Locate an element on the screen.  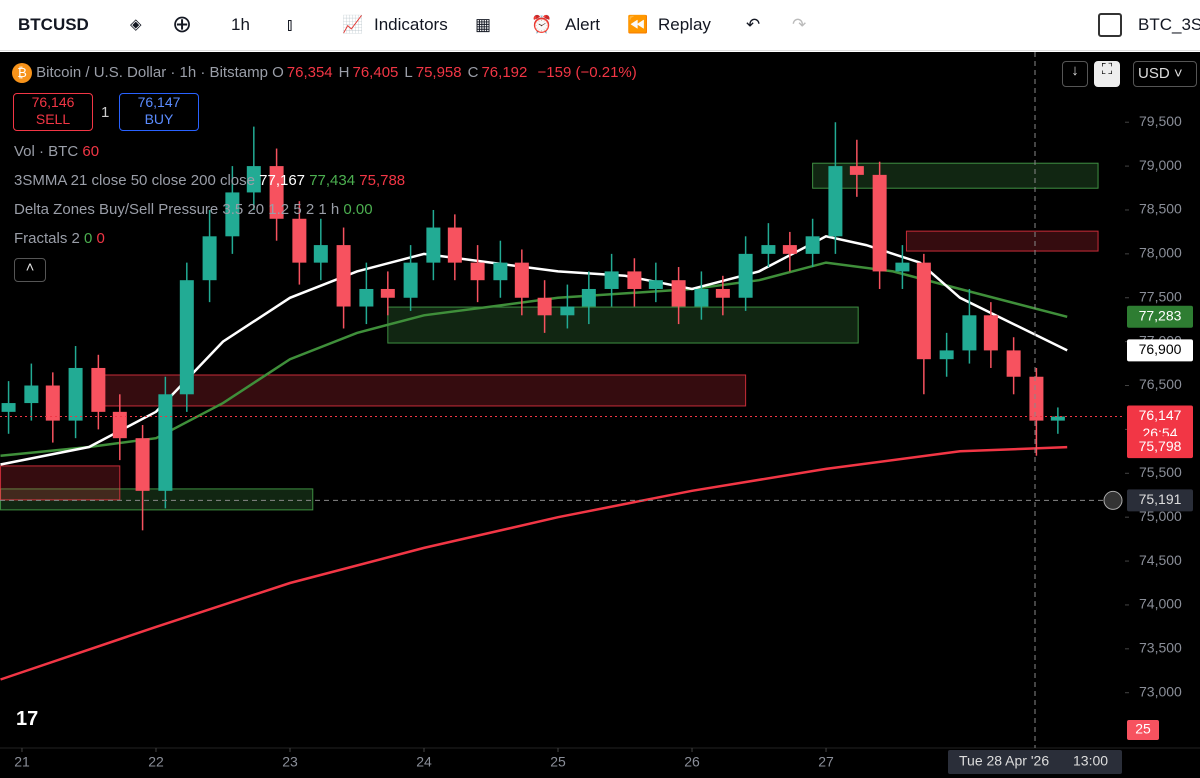
indicators-icon: 📈 is located at coordinates (353, 24).